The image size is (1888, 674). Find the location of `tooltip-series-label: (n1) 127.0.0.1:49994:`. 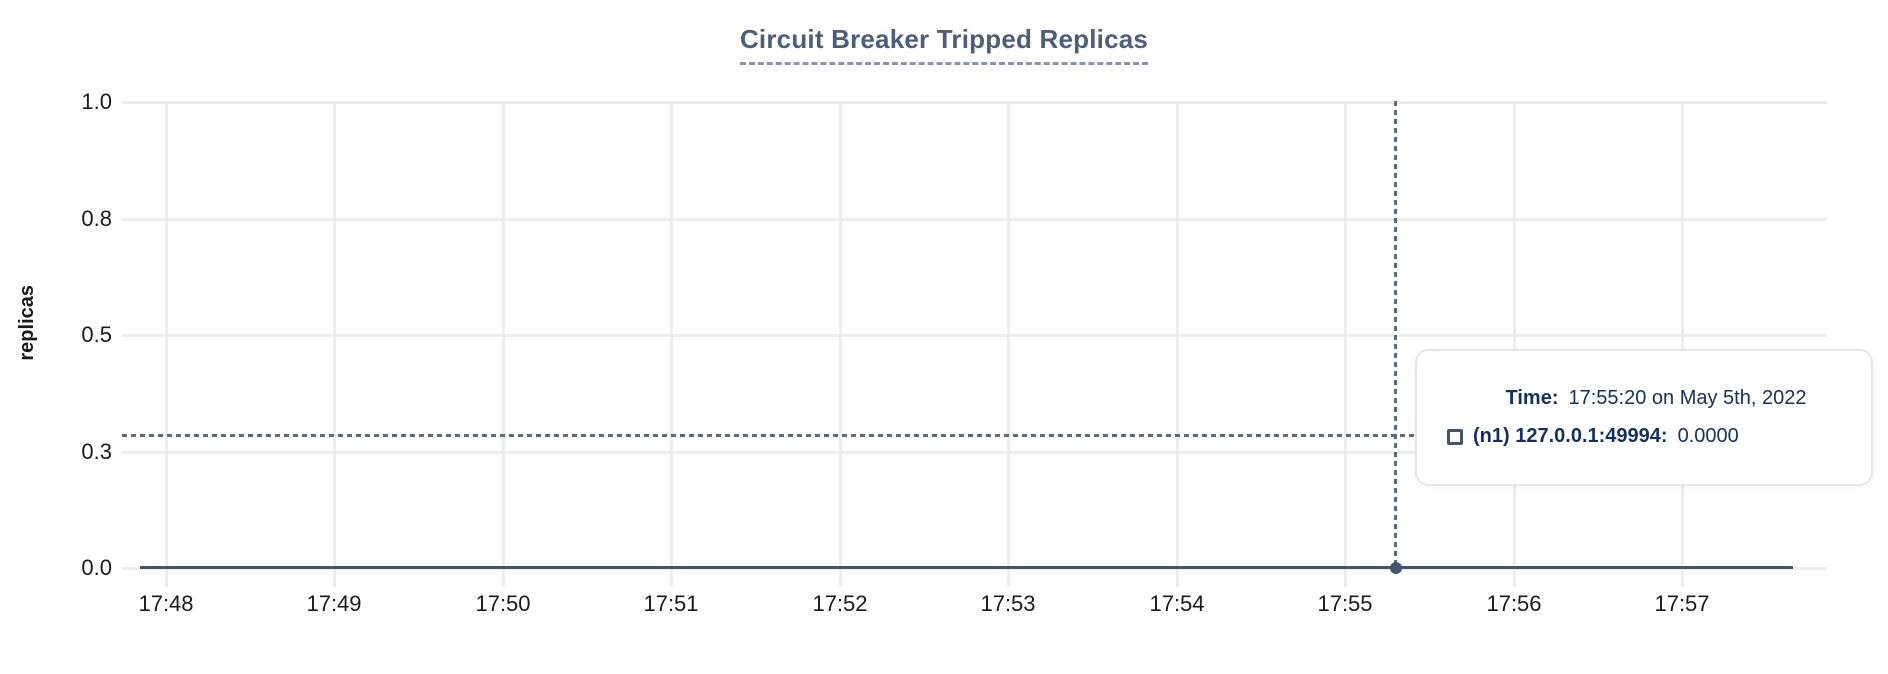

tooltip-series-label: (n1) 127.0.0.1:49994: is located at coordinates (1570, 436).